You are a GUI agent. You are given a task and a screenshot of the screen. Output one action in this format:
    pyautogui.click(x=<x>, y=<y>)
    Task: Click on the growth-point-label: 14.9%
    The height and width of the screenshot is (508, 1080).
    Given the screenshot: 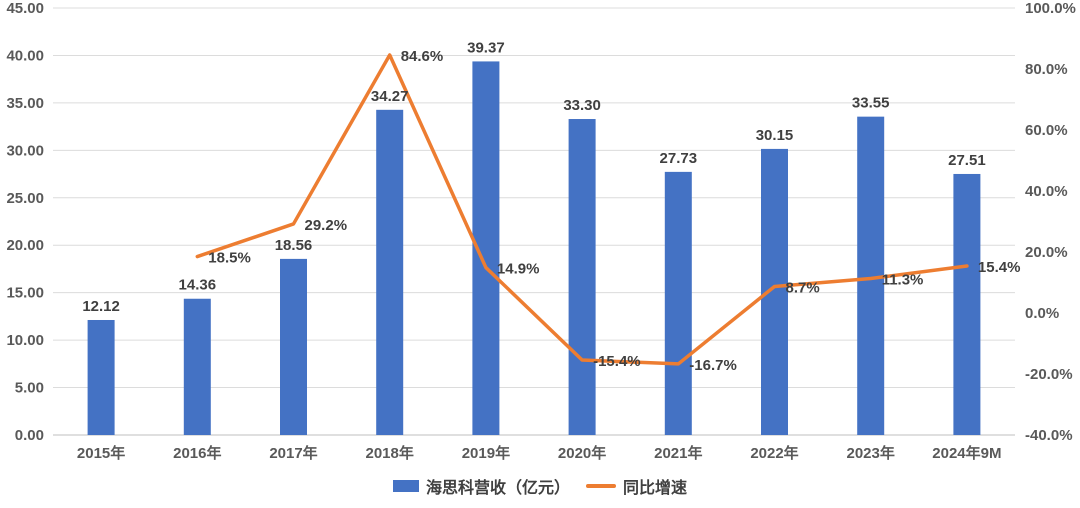 What is the action you would take?
    pyautogui.click(x=518, y=269)
    